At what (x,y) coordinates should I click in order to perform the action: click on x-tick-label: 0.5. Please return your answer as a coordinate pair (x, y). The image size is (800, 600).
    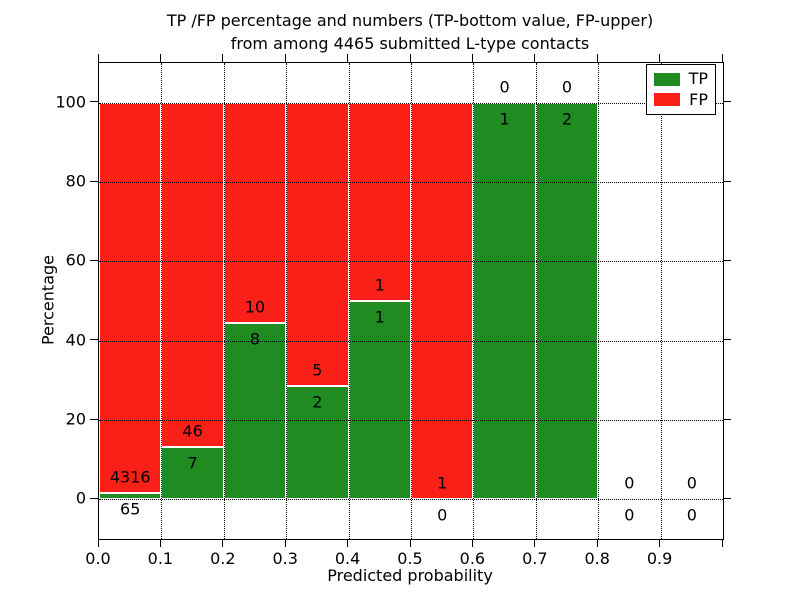
    Looking at the image, I should click on (410, 558).